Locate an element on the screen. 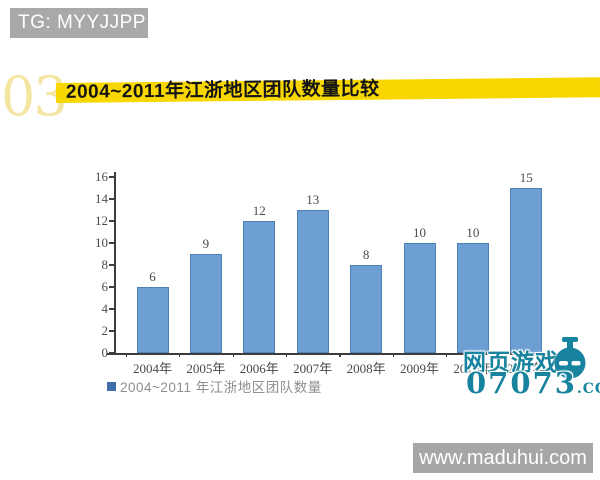 This screenshot has width=600, height=480. watermark-site-tld: .COM is located at coordinates (588, 389).